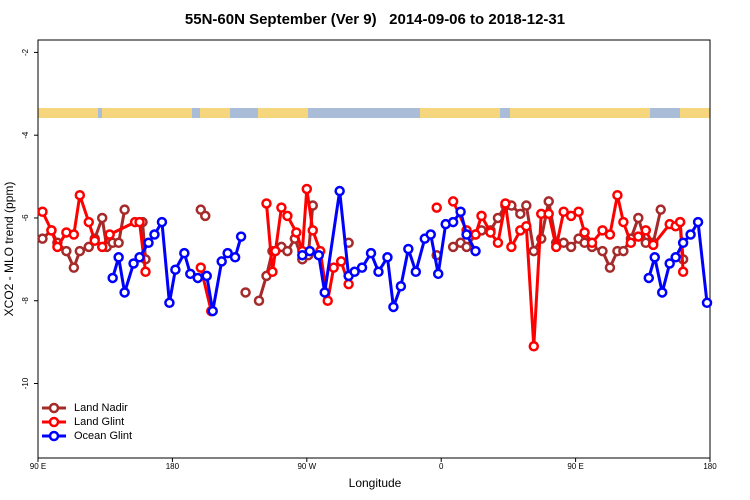  Describe the element at coordinates (101, 408) in the screenshot. I see `legend-label: Land Nadir` at that location.